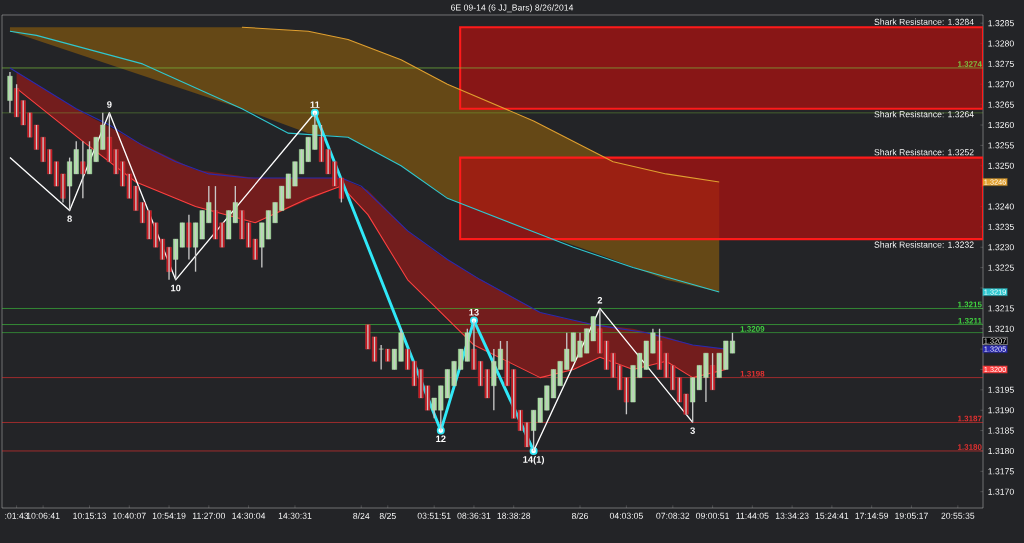  Describe the element at coordinates (626, 515) in the screenshot. I see `x-tick-label: 04:03:05` at that location.